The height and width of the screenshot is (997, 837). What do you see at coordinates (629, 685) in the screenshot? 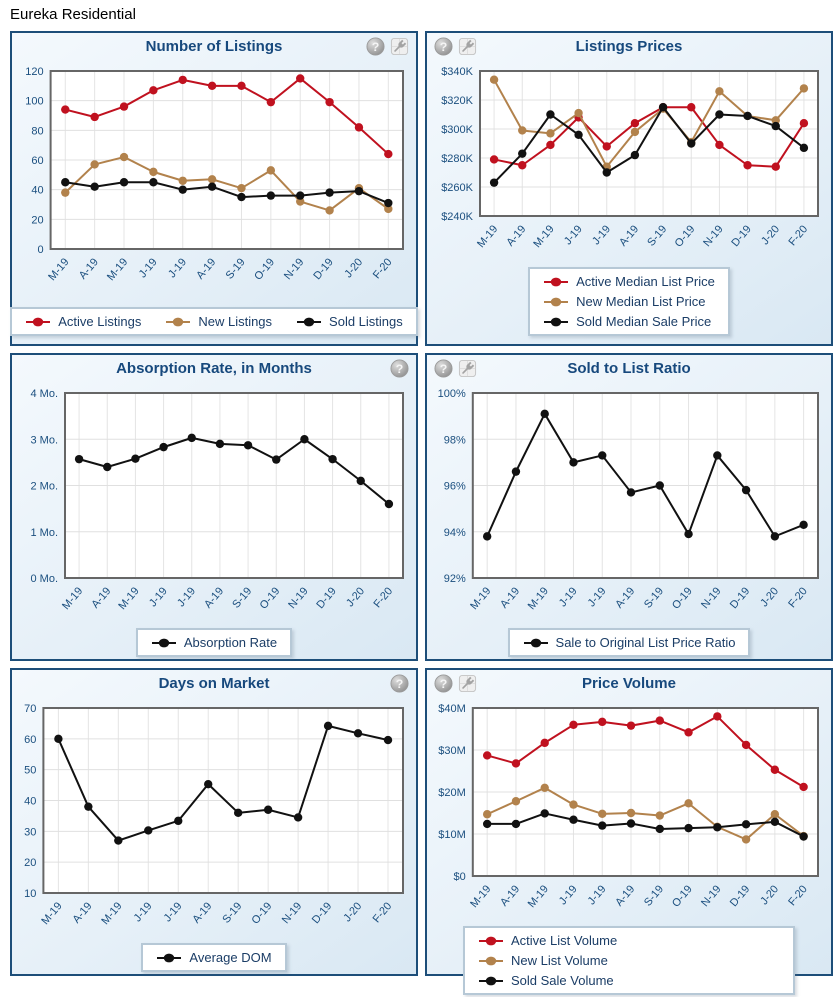
I see `panel-header: Price Volume ?` at bounding box center [629, 685].